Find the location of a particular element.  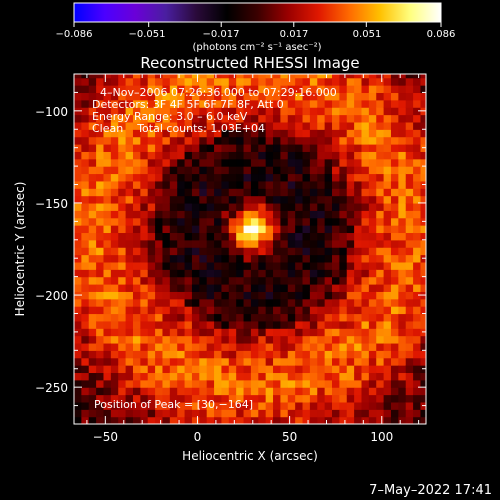

annotation-time-range: 4–Nov–2006 07:26:36.000 to 07:29:16.000 is located at coordinates (218, 92).